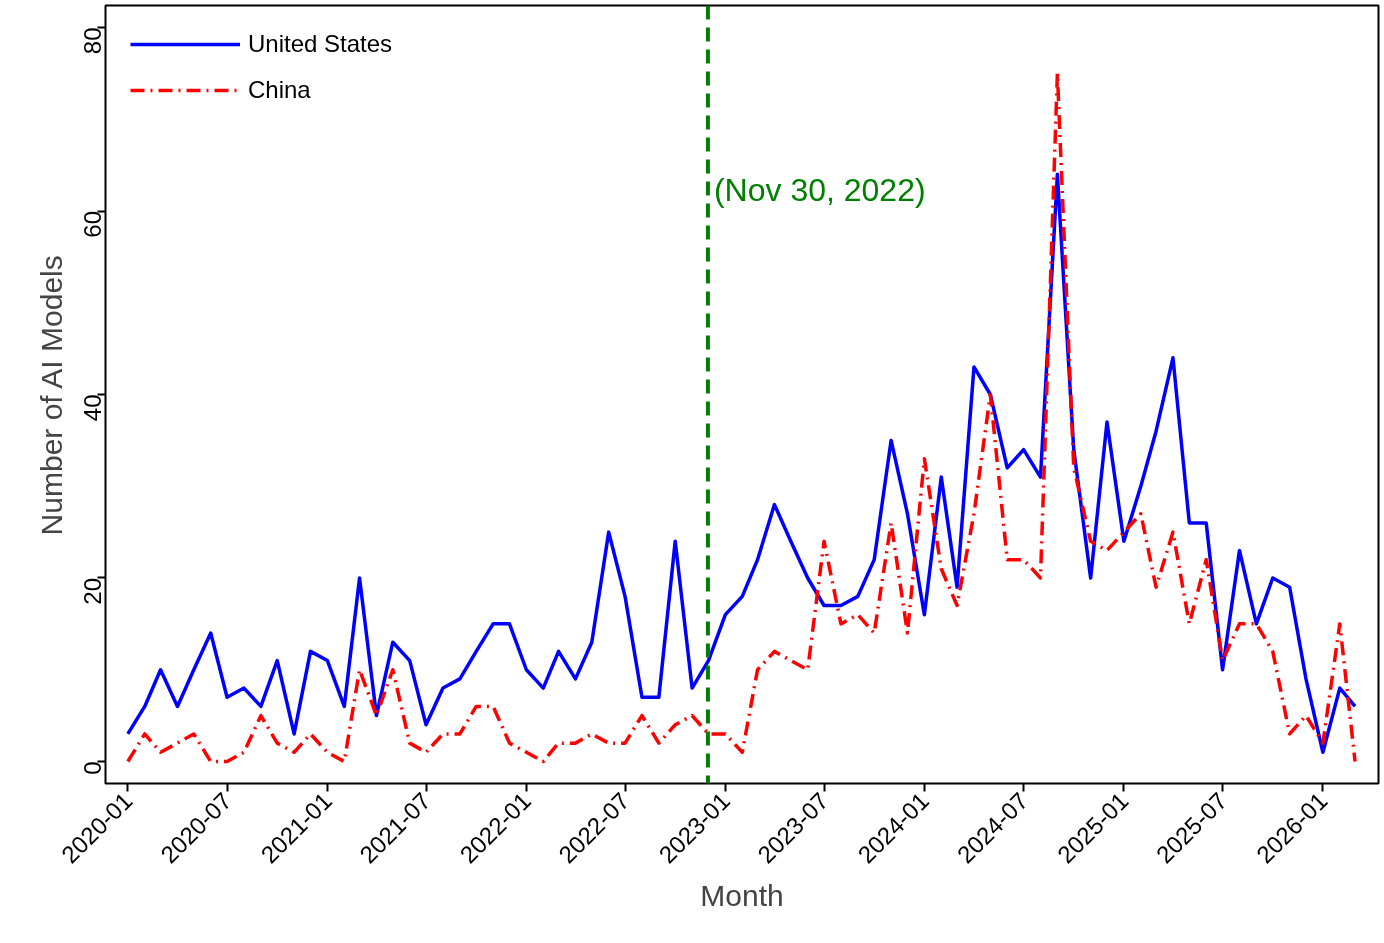 This screenshot has height=943, width=1384. Describe the element at coordinates (51, 395) in the screenshot. I see `y-axis-title: Number of AI Models` at that location.